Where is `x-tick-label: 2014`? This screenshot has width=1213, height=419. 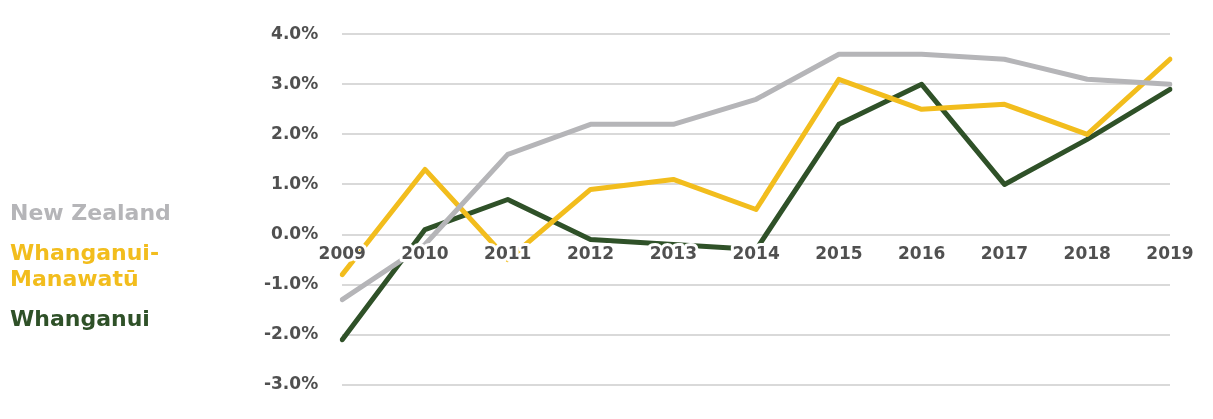
x-tick-label: 2014 is located at coordinates (756, 253).